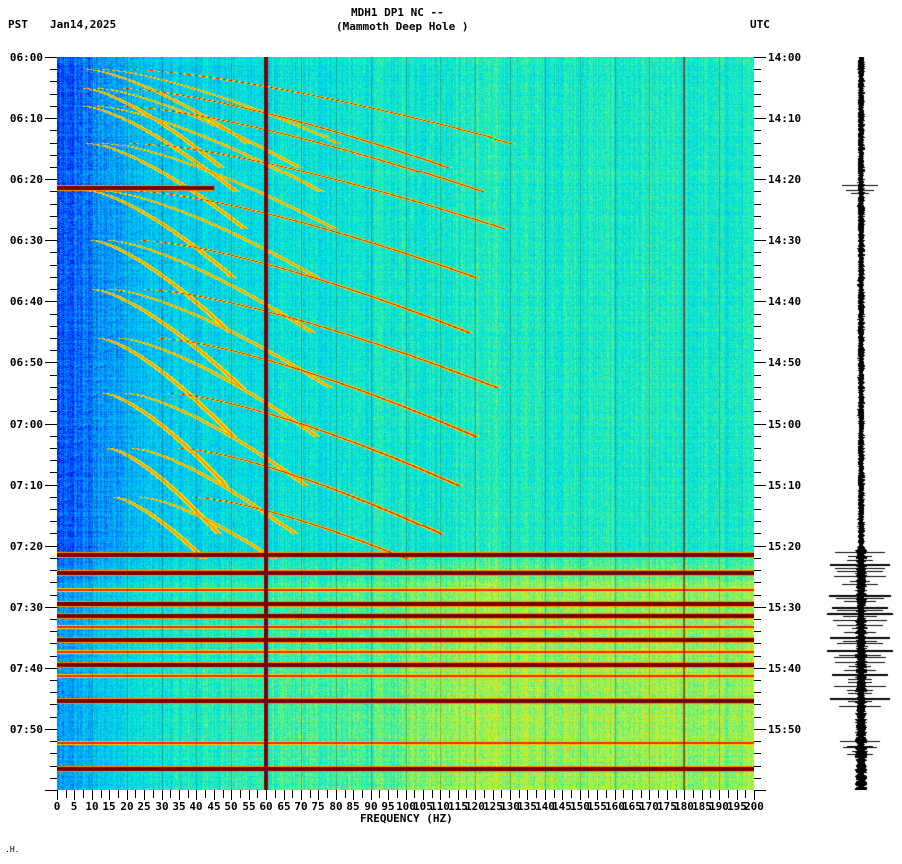  Describe the element at coordinates (249, 806) in the screenshot. I see `frequency-label: 55` at that location.